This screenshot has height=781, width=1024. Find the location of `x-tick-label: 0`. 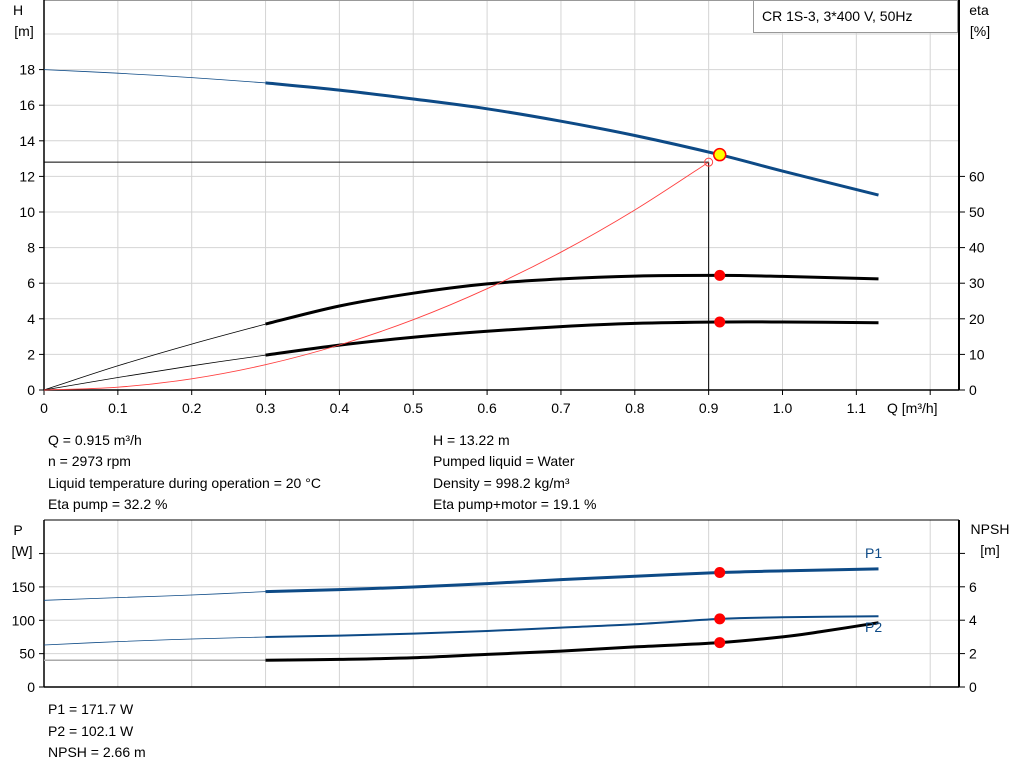

x-tick-label: 0 is located at coordinates (44, 408).